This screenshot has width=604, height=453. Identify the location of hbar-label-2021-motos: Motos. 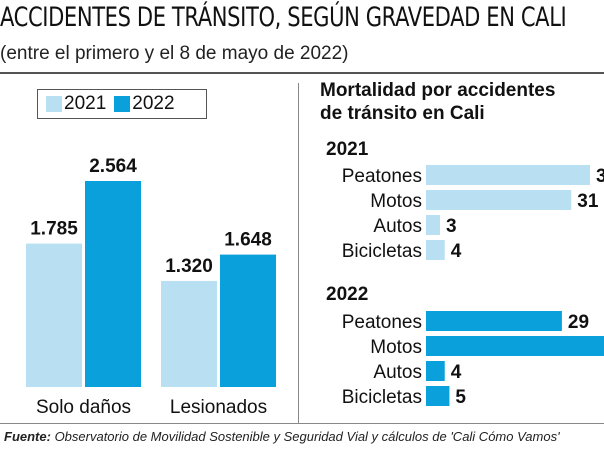
(396, 201).